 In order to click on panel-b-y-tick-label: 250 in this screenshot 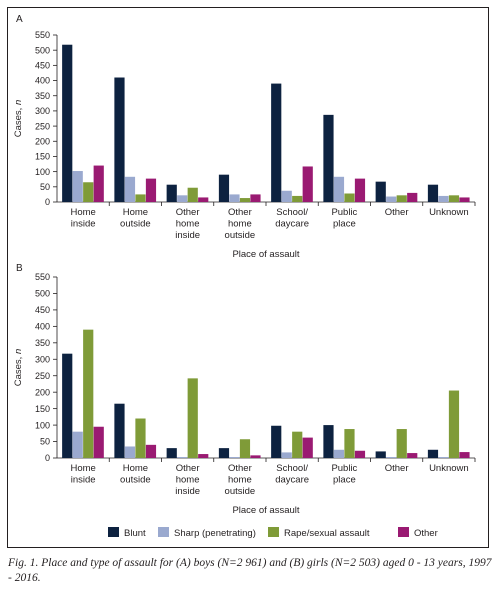, I will do `click(42, 376)`.